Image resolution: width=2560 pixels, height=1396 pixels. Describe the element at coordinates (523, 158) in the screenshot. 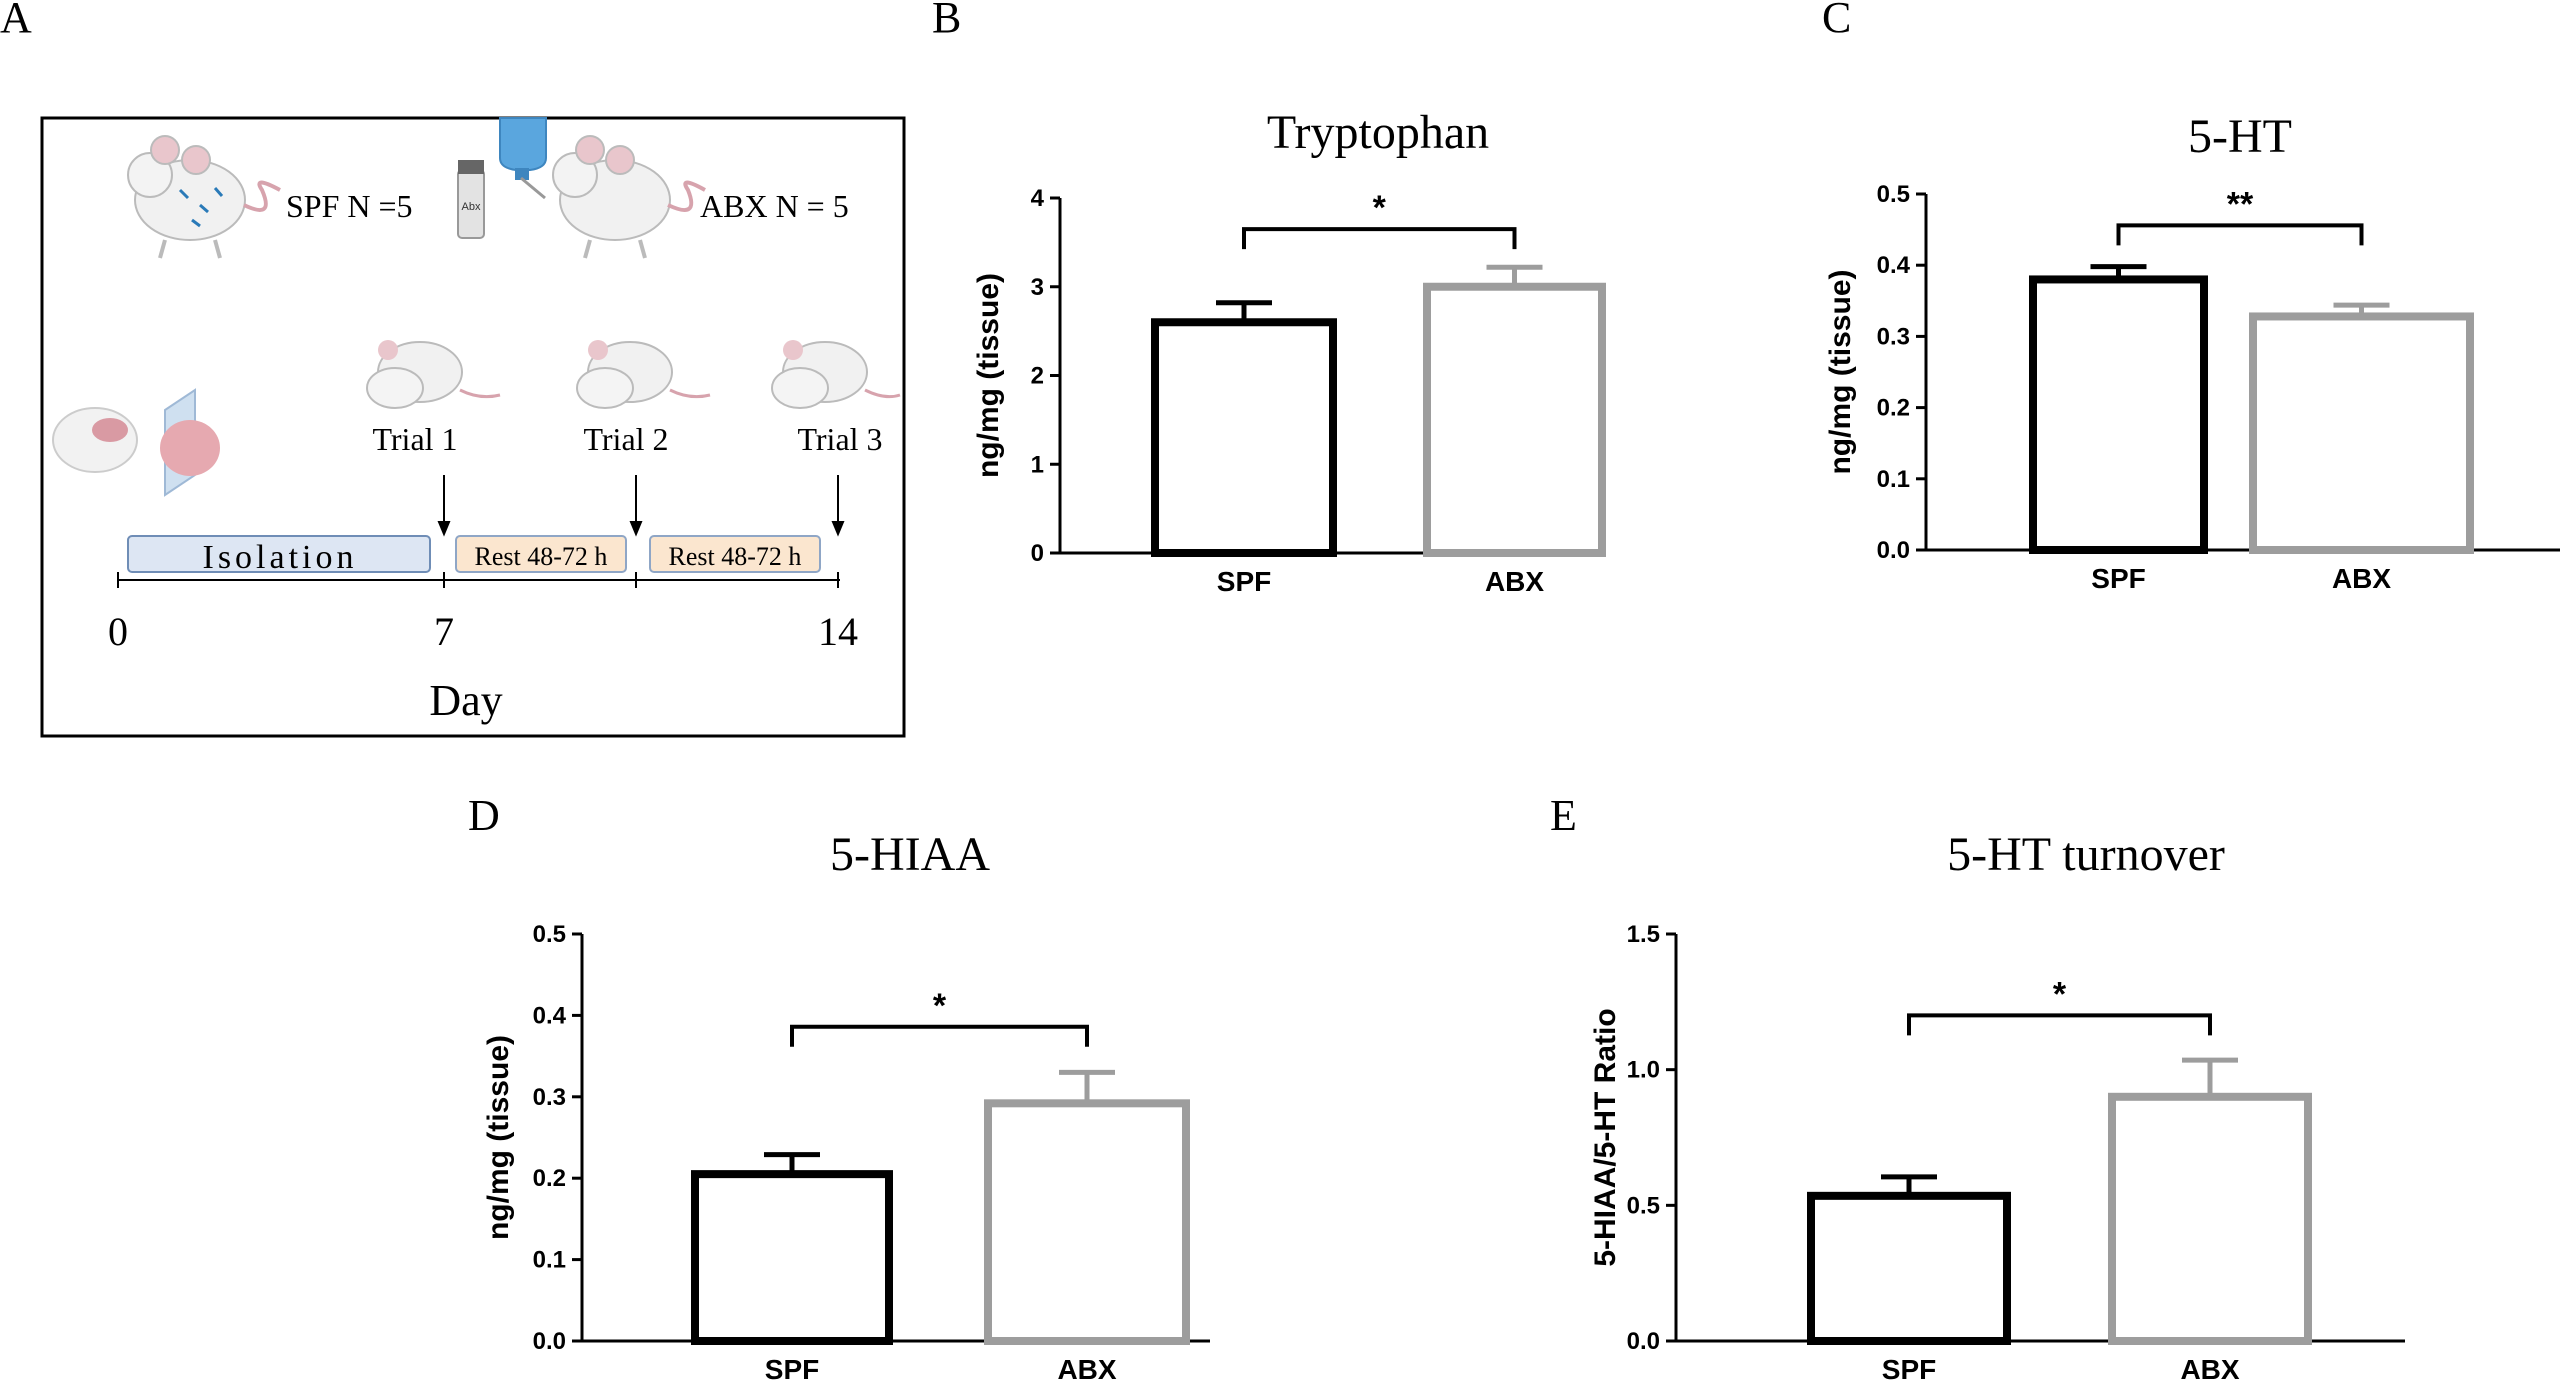

I see `water-bottle-icon` at that location.